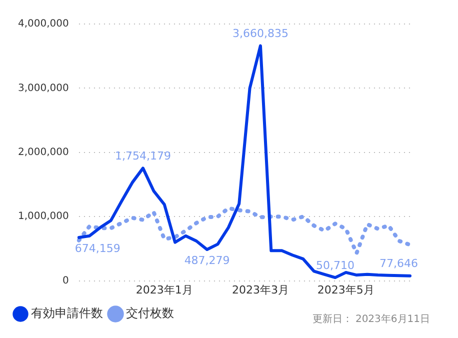 This screenshot has height=338, width=458. I want to click on text: 更新日： 2023年6月11日, so click(371, 319).